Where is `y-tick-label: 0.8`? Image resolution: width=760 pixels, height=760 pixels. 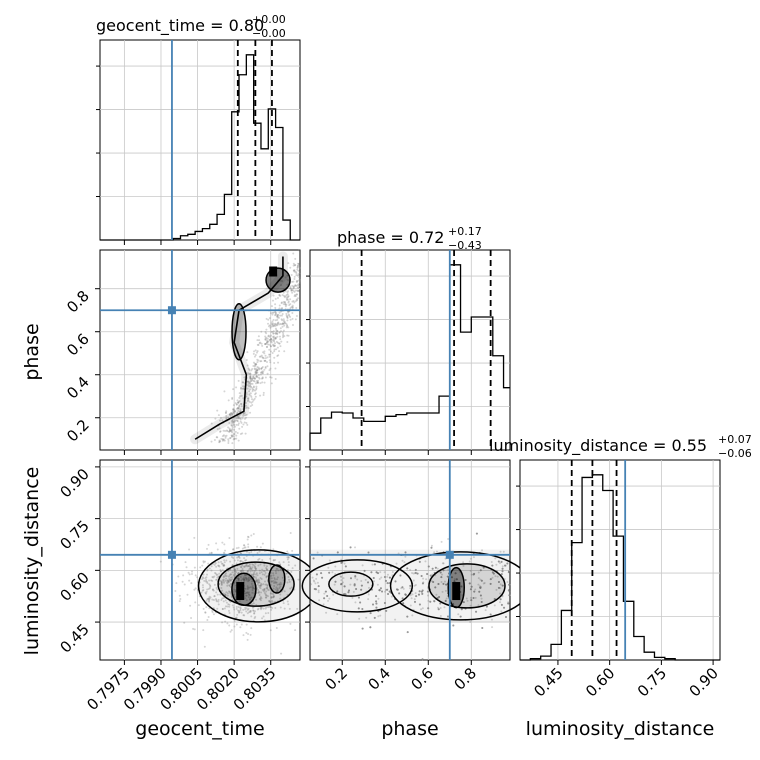 y-tick-label: 0.8 is located at coordinates (78, 302).